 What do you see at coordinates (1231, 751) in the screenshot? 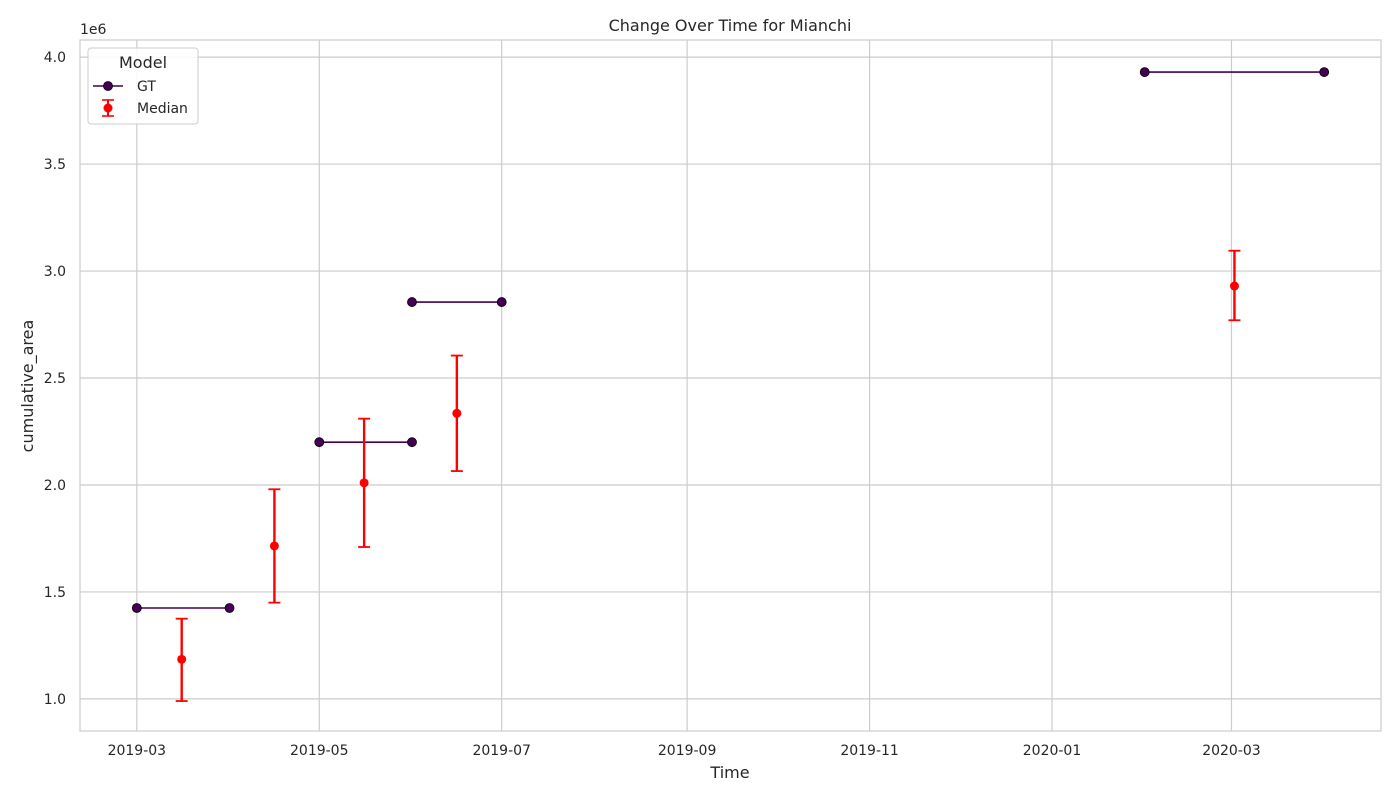
I see `x-tick-label: 2020-03` at bounding box center [1231, 751].